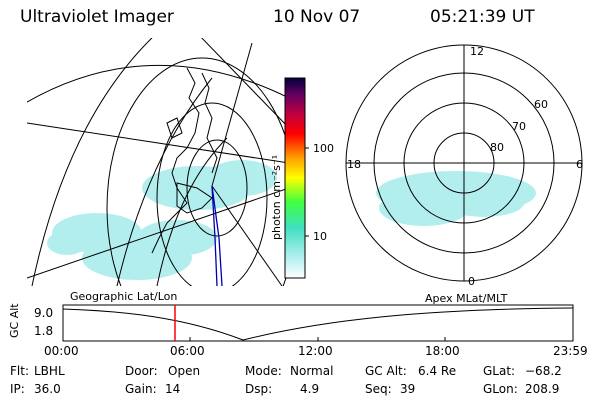  Describe the element at coordinates (162, 220) in the screenshot. I see `aurora-emission-geo` at that location.